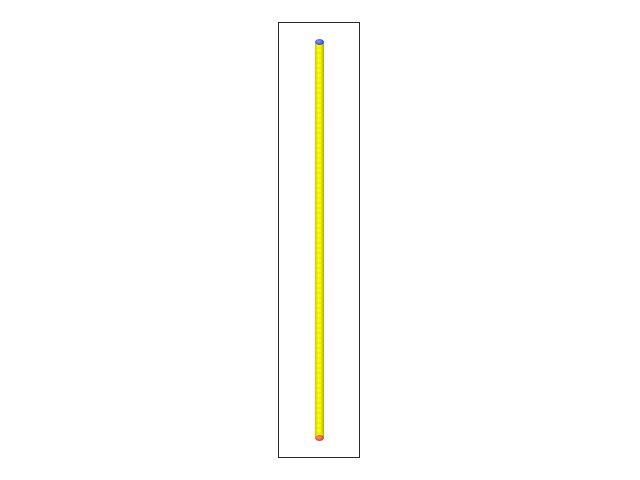  What do you see at coordinates (319, 42) in the screenshot?
I see `rod-top-cap` at bounding box center [319, 42].